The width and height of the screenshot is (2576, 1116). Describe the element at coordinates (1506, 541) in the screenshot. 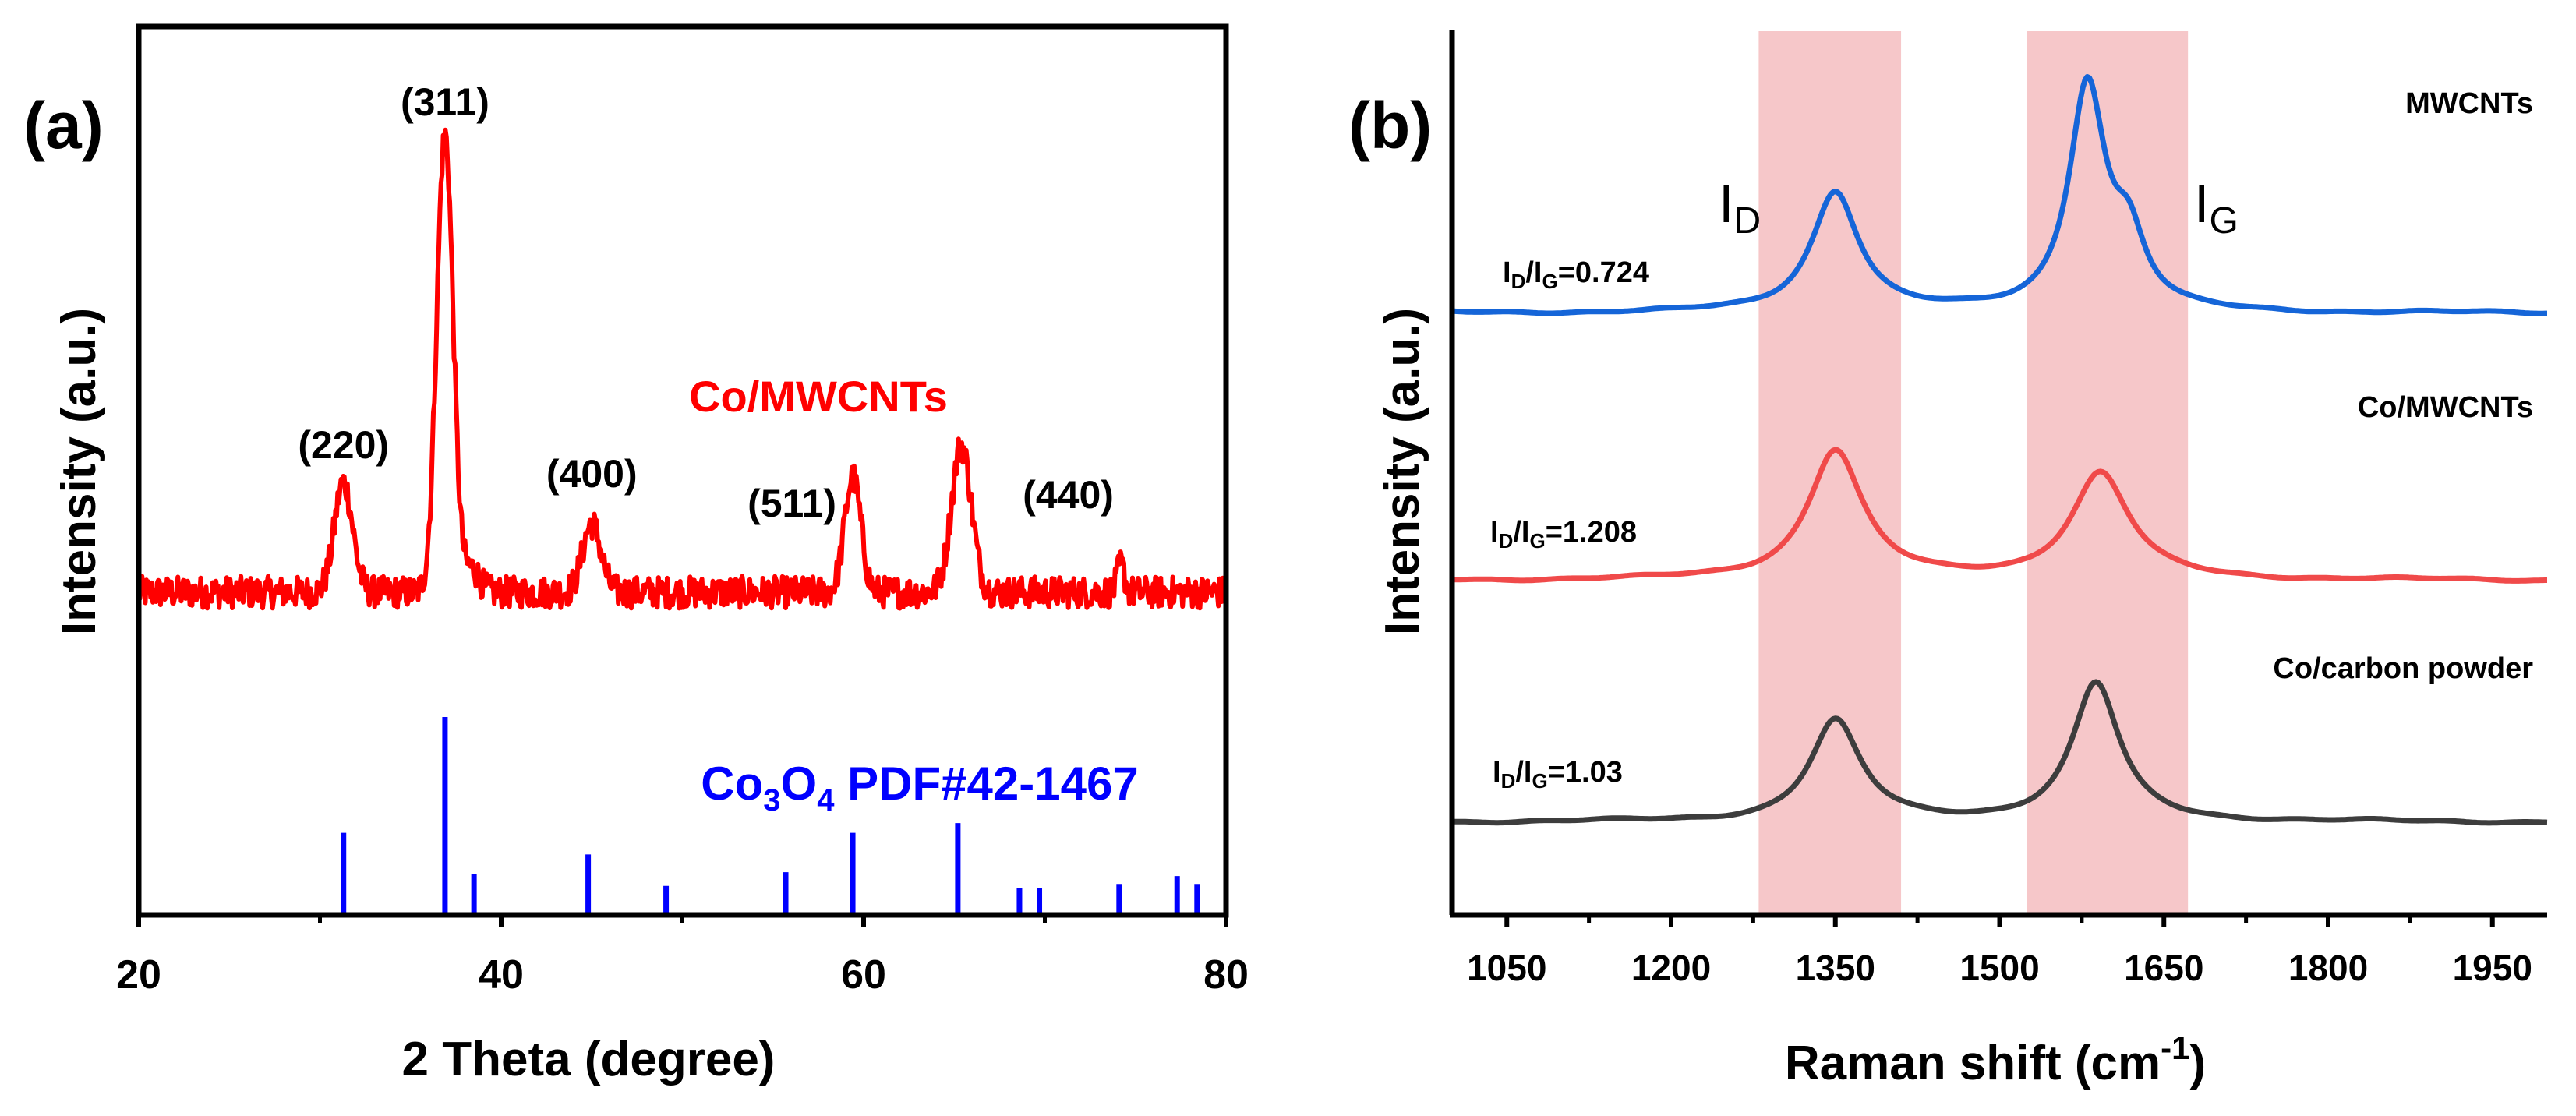

I see `ratio-1-sub1: D` at that location.